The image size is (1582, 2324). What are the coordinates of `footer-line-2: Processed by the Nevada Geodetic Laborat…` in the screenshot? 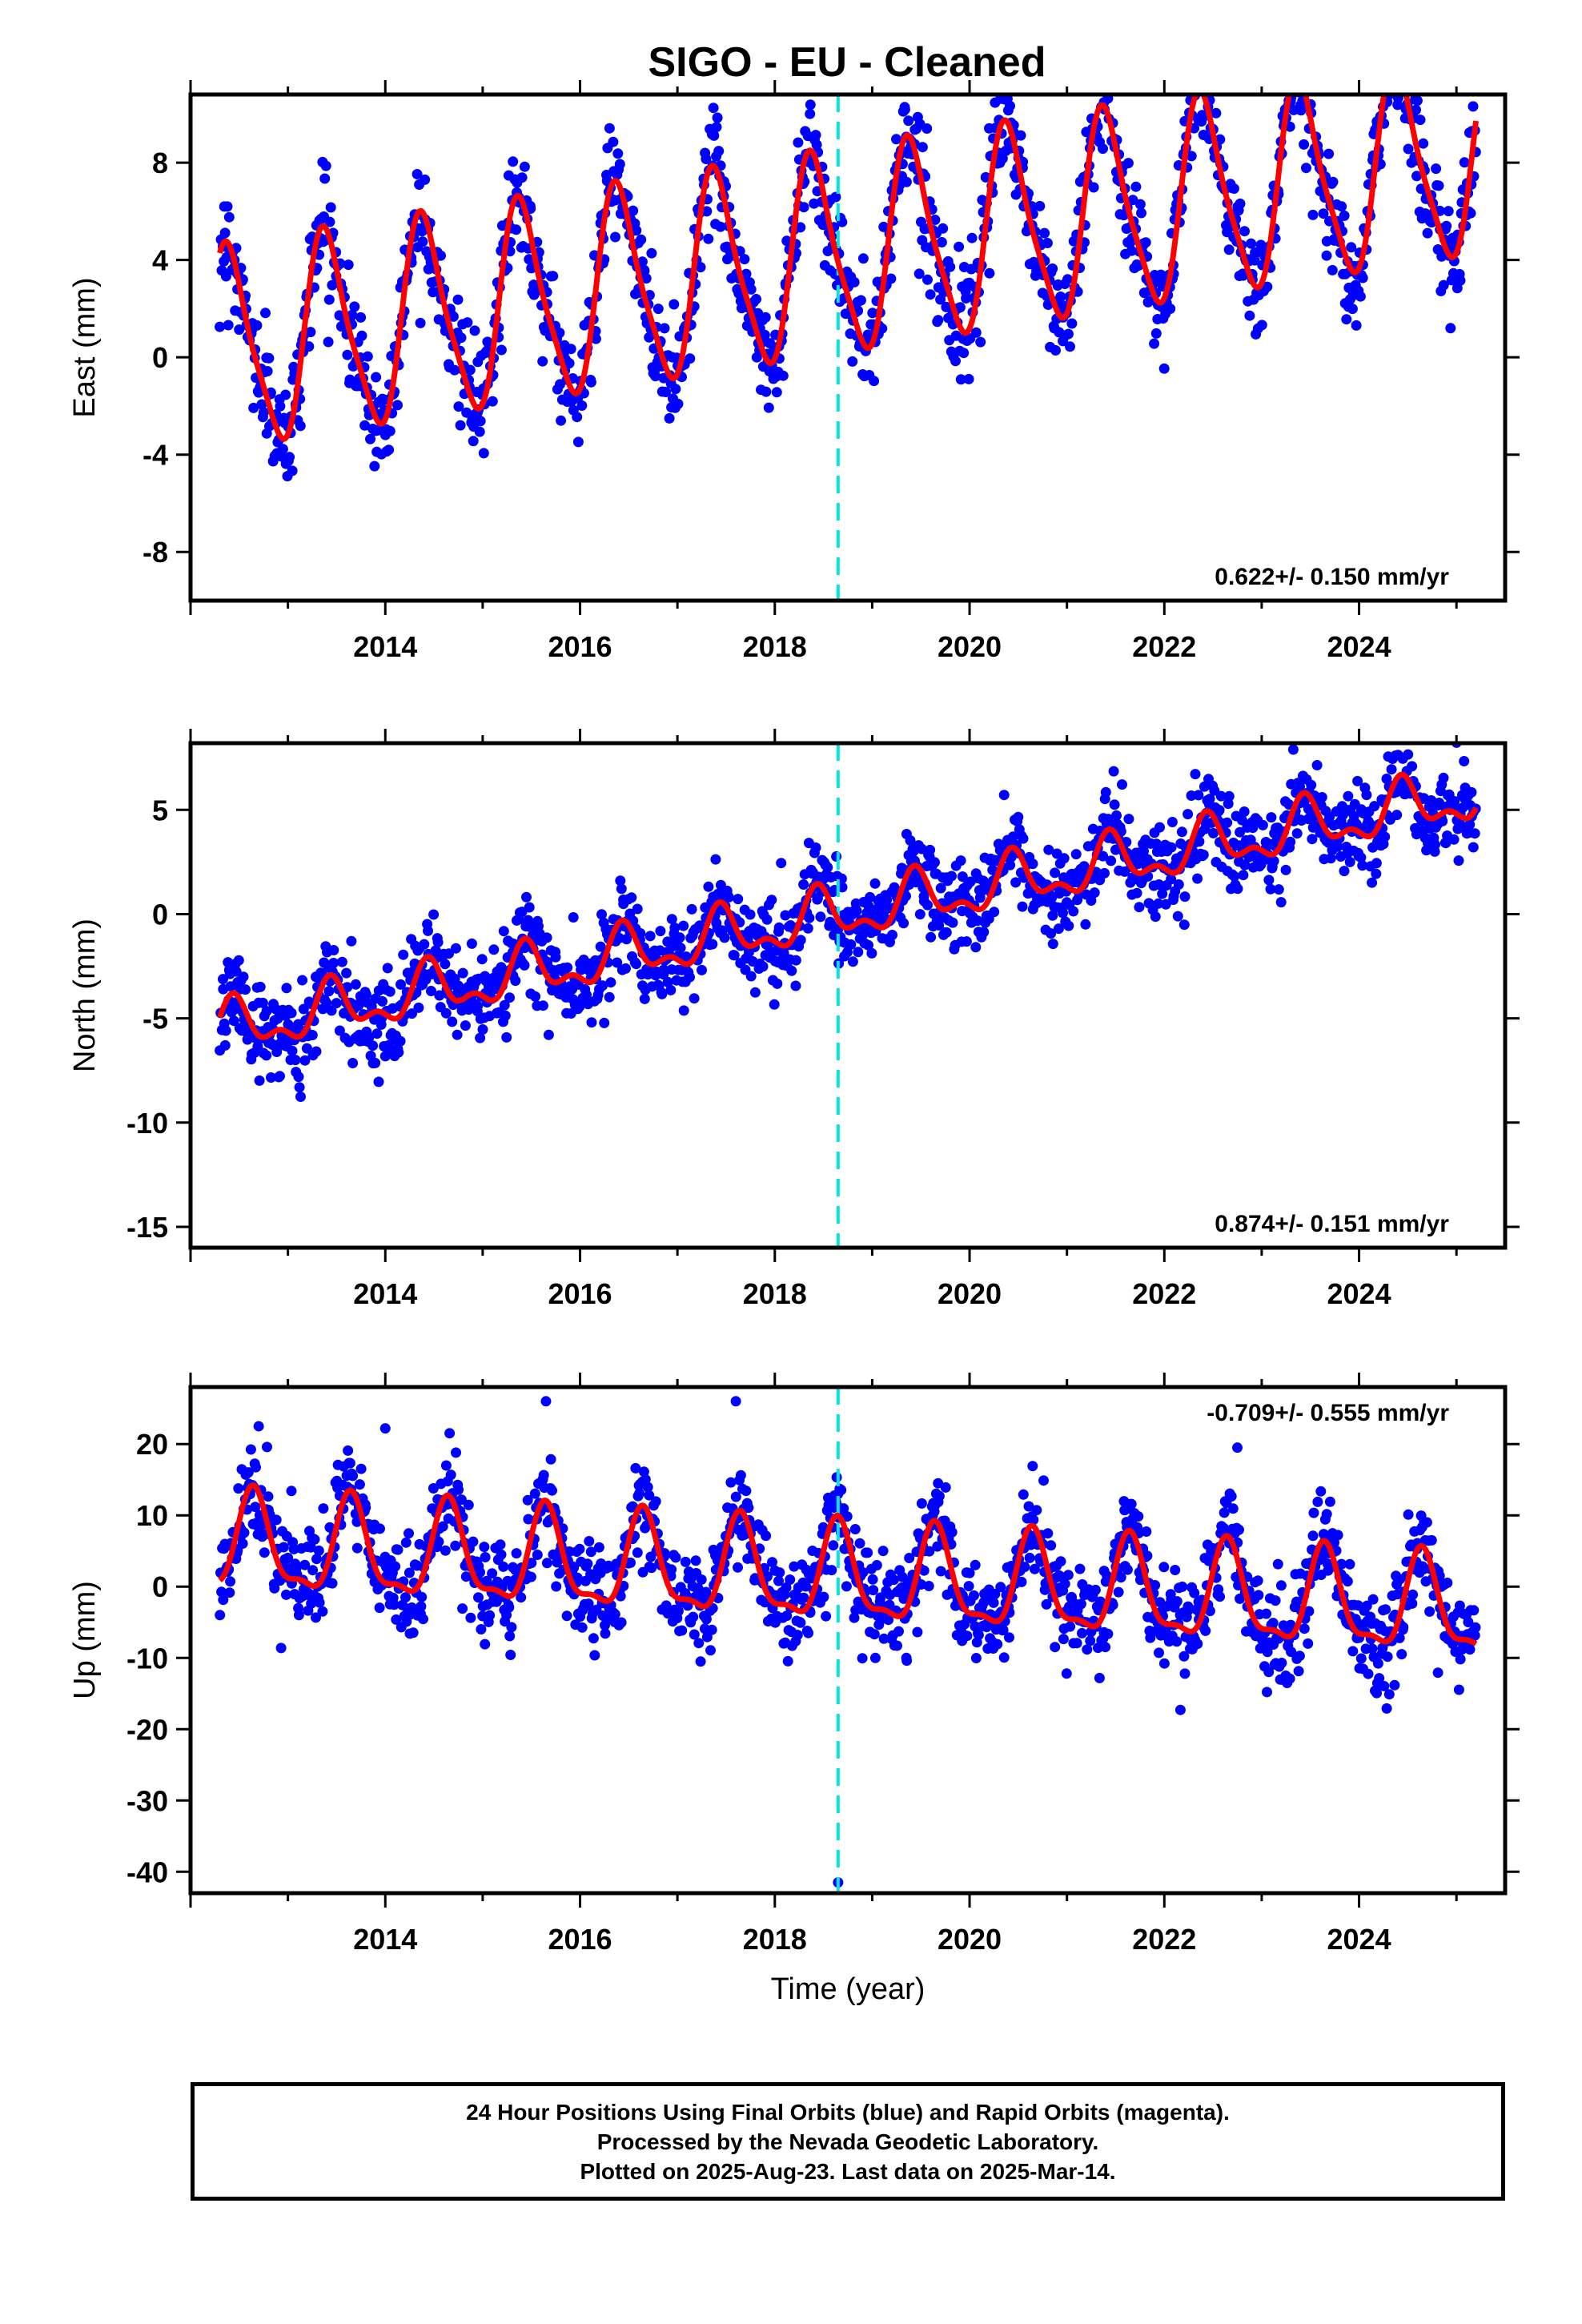 It's located at (847, 2141).